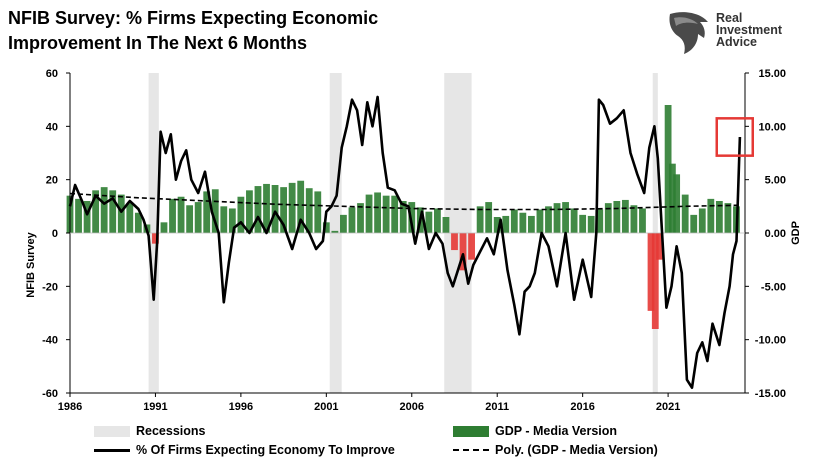 Image resolution: width=813 pixels, height=473 pixels. I want to click on y-tick-label: 40, so click(52, 127).